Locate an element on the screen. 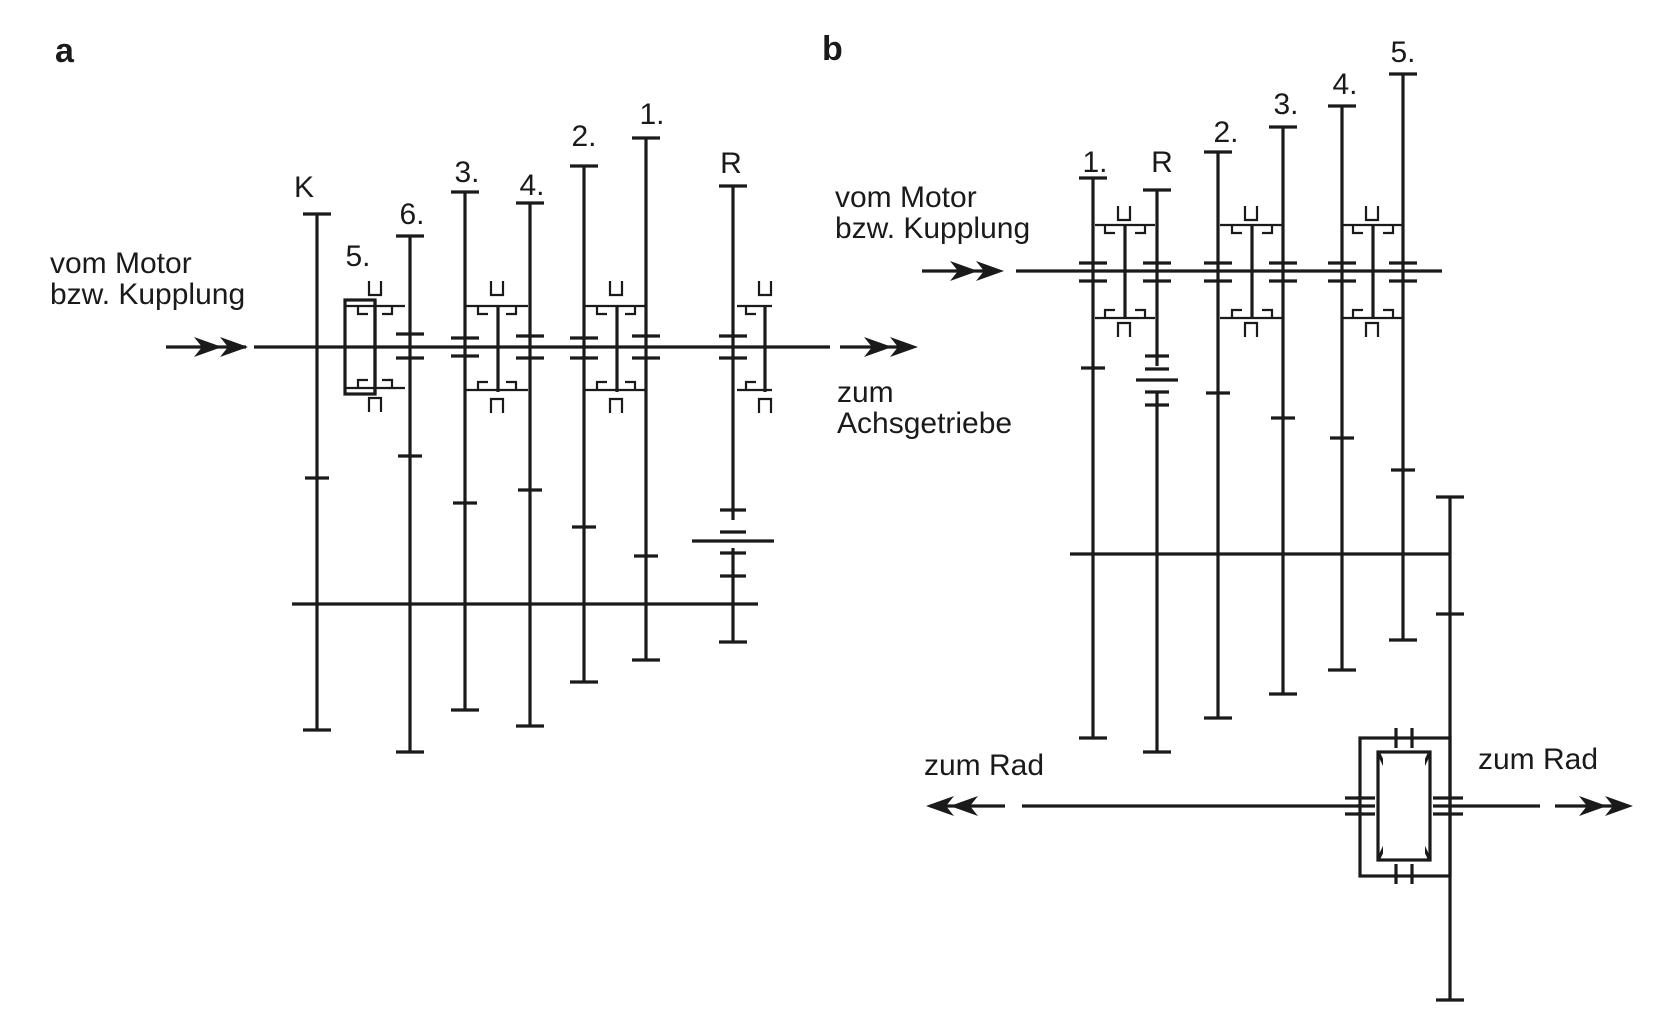 This screenshot has height=1027, width=1657. b-gear-5-label: 5. is located at coordinates (1402, 52).